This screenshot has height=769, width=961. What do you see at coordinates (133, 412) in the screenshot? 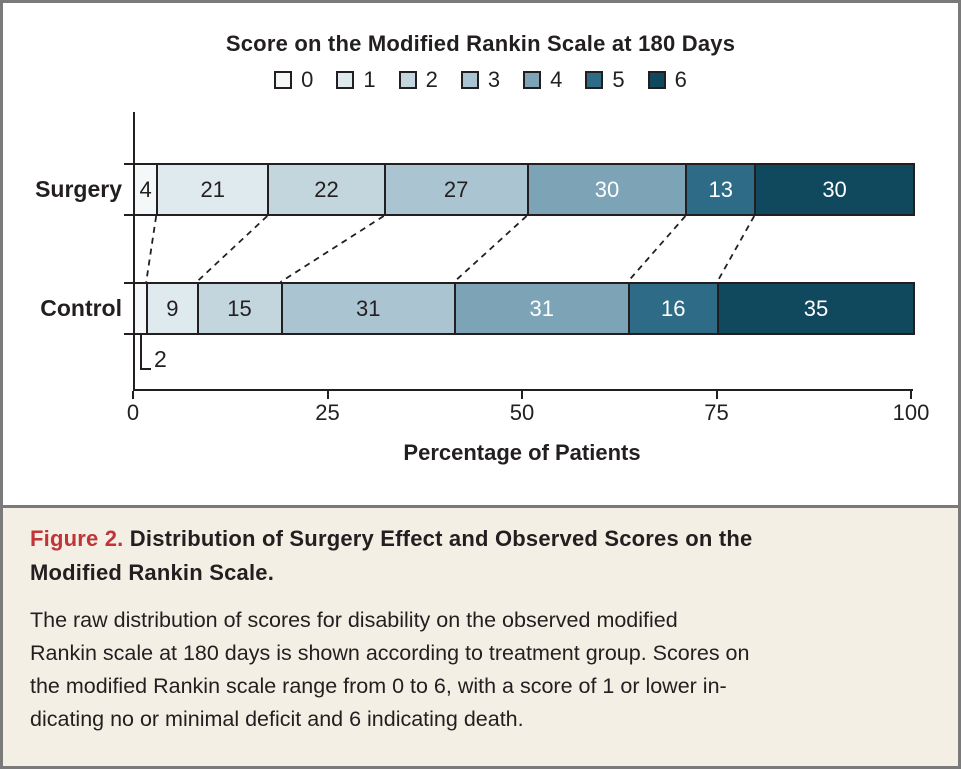
I see `x-tick-label-0: 0` at bounding box center [133, 412].